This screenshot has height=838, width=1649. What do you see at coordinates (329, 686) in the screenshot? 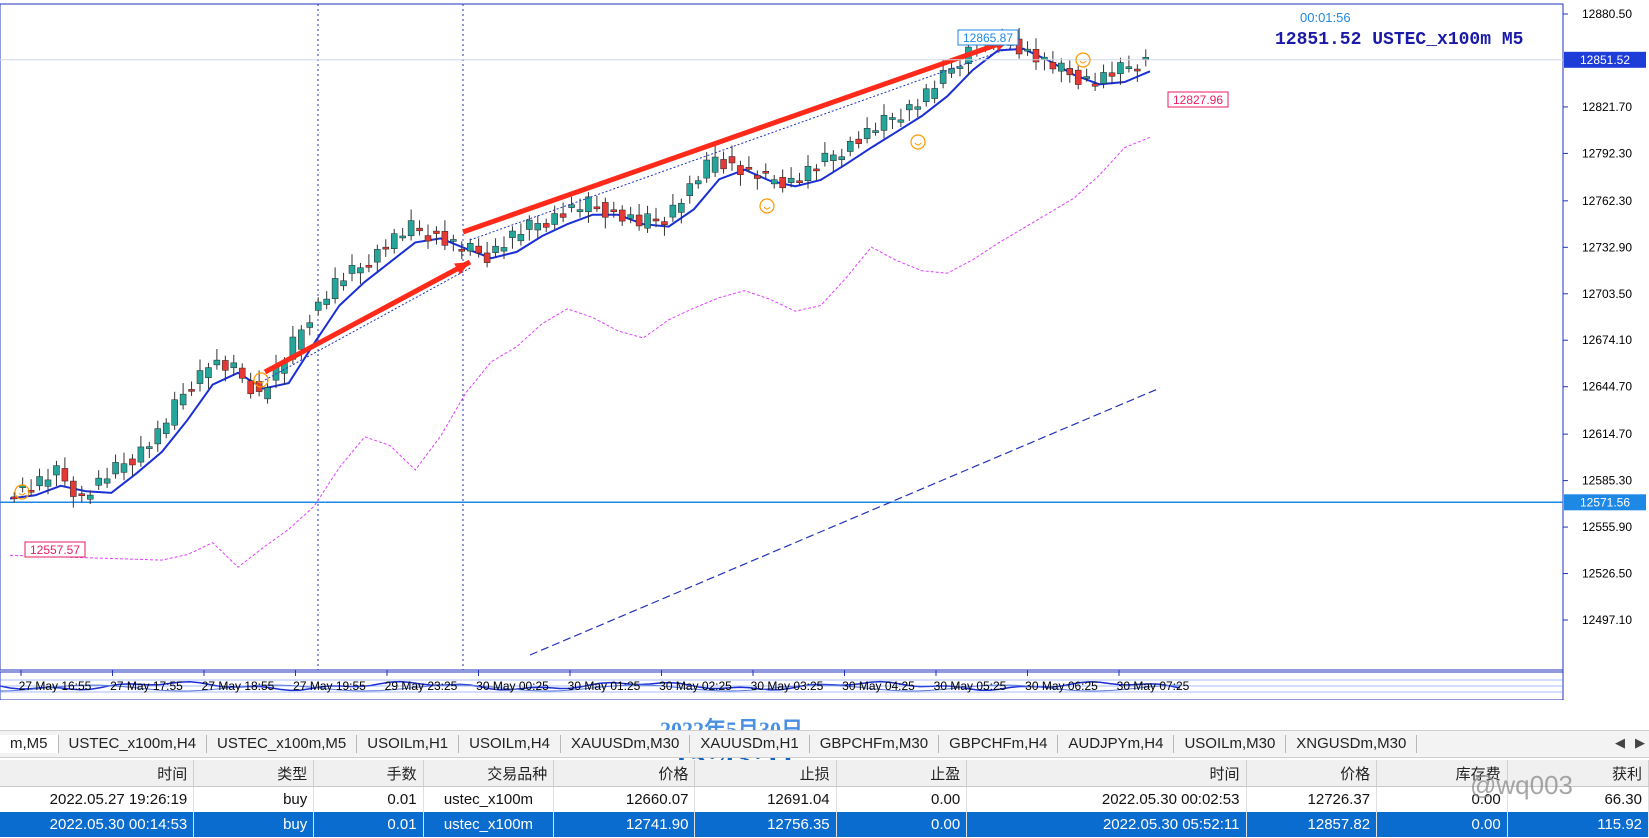
I see `time-tick-label: 27 May 19:55` at bounding box center [329, 686].